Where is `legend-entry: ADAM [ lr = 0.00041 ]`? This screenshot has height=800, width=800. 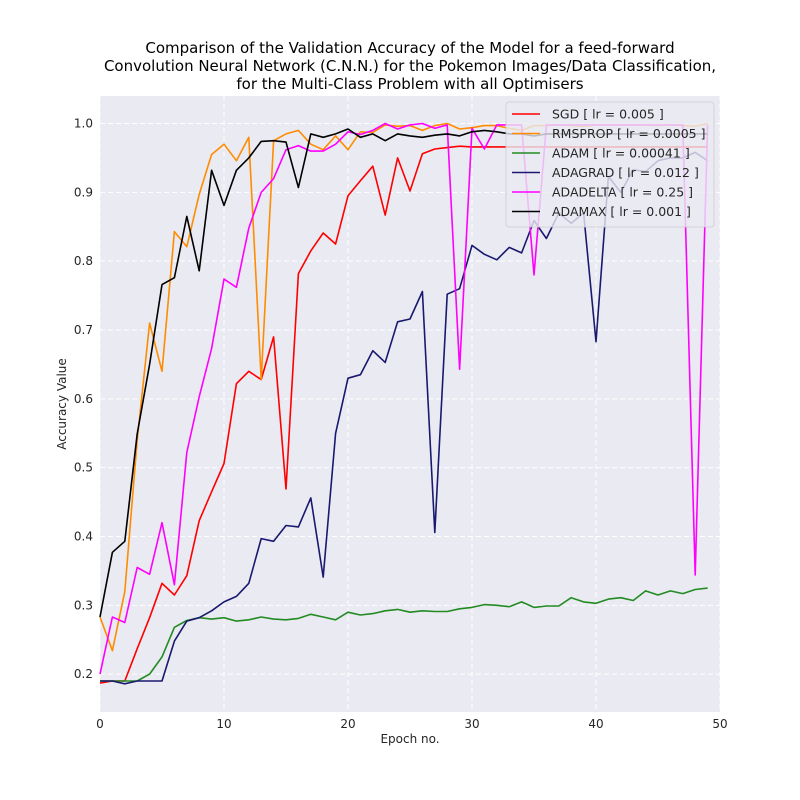
legend-entry: ADAM [ lr = 0.00041 ] is located at coordinates (621, 153).